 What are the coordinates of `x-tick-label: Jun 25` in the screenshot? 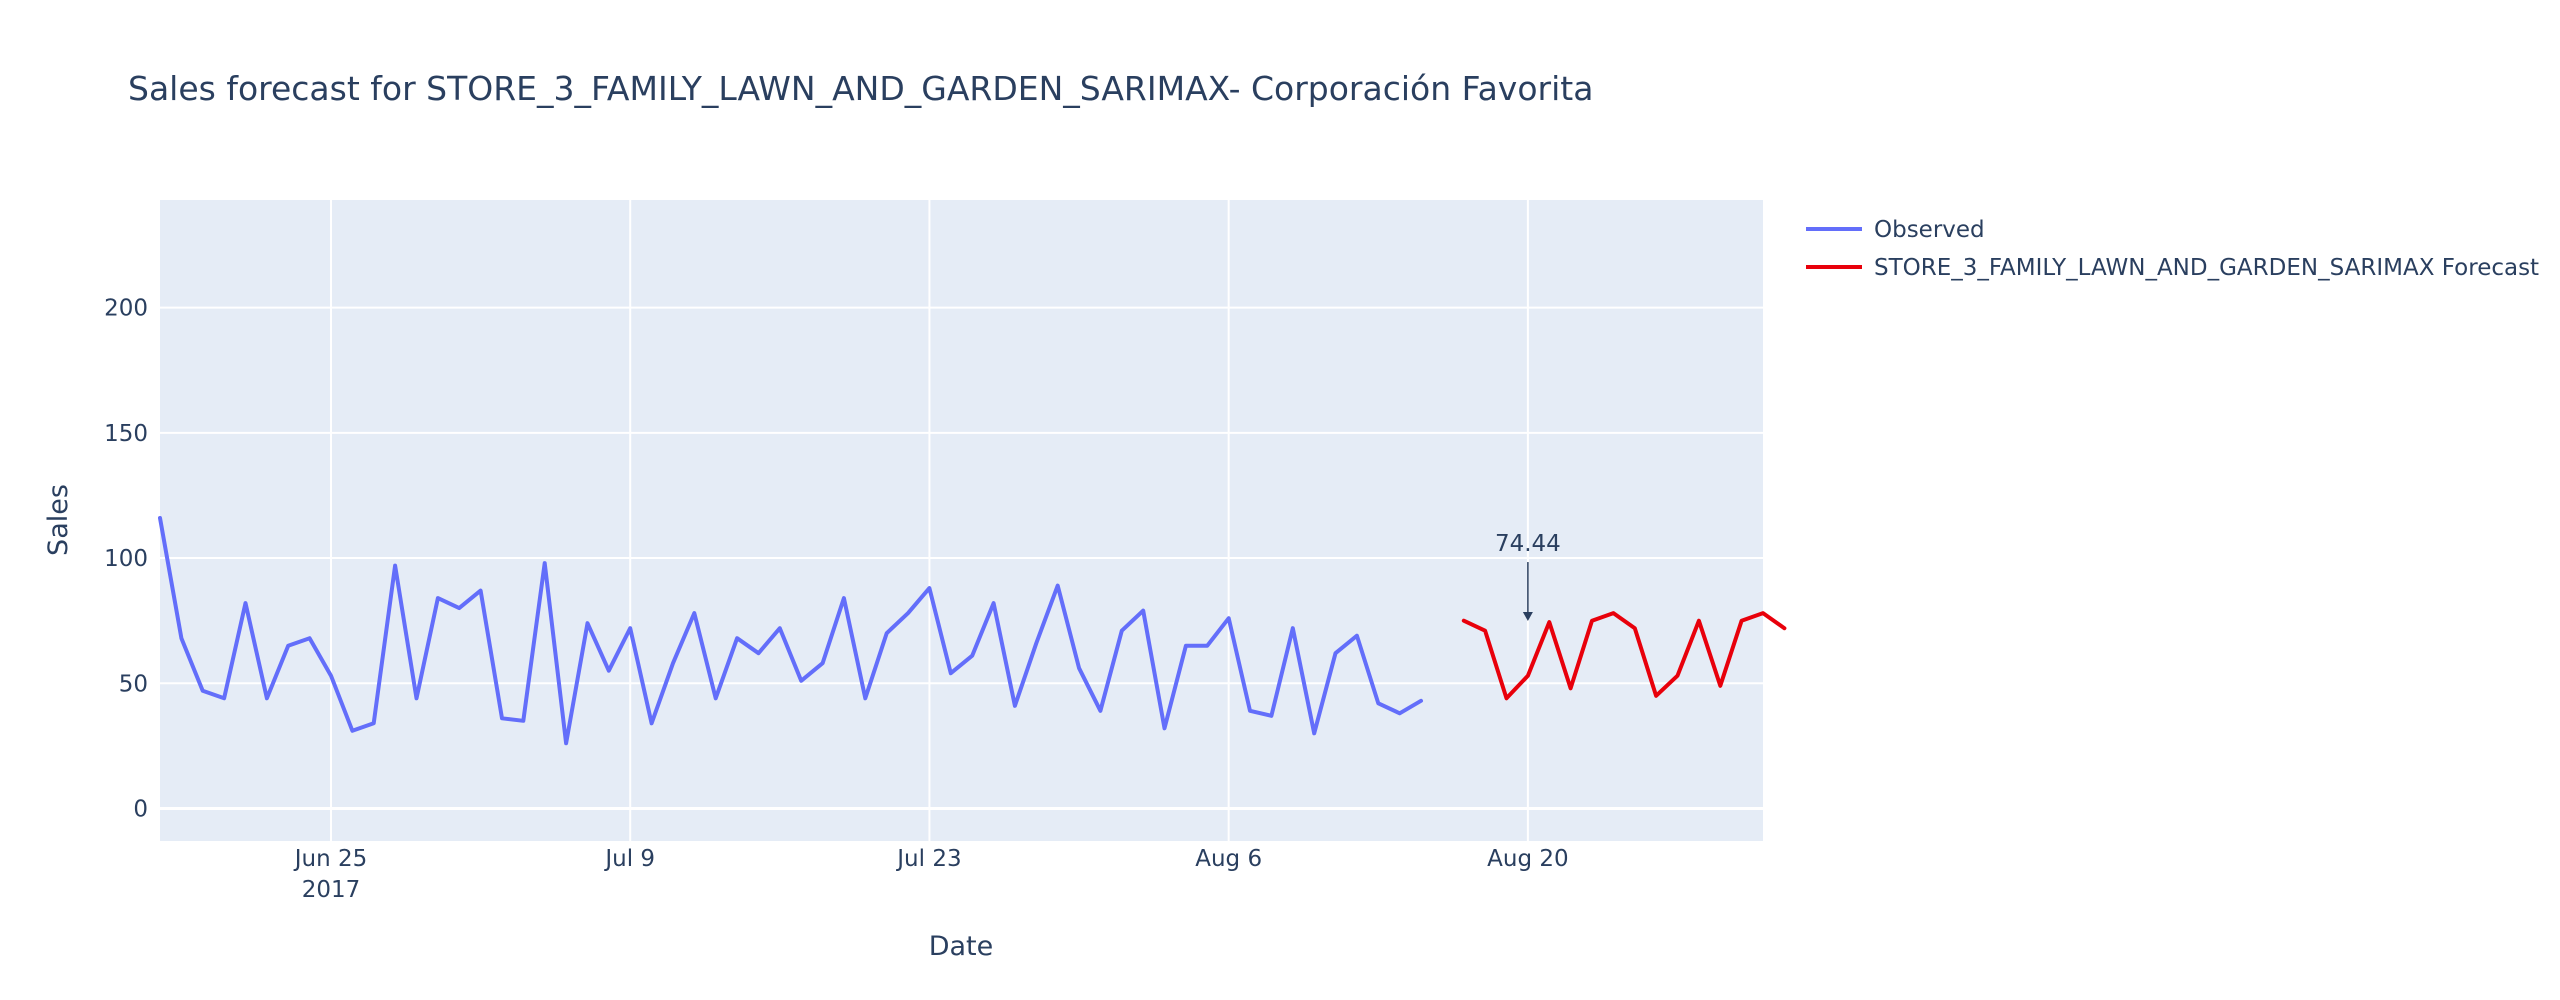 It's located at (330, 859).